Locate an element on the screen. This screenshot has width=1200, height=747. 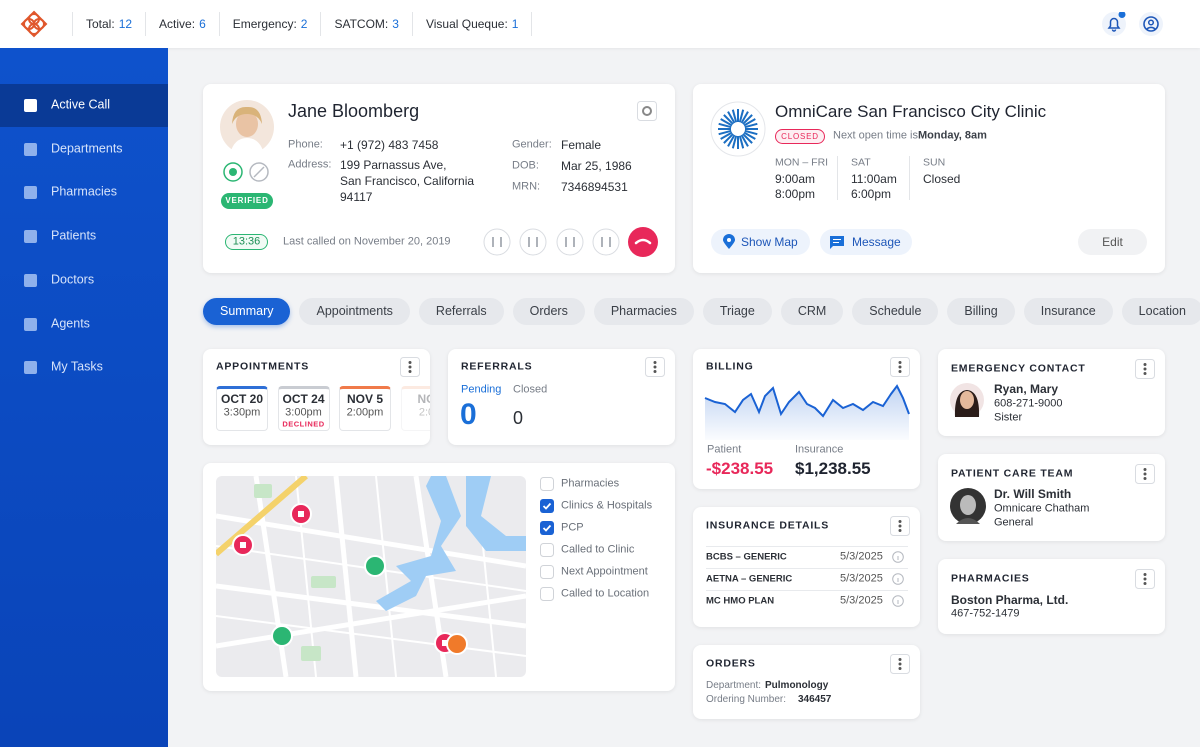
department-label: Department: is located at coordinates (734, 685).